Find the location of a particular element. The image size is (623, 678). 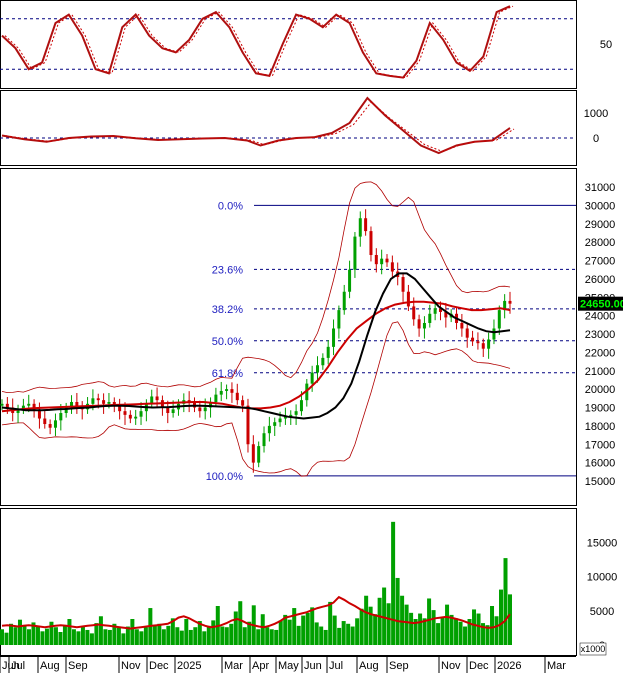

last-price-label: 24650.00 is located at coordinates (601, 305).